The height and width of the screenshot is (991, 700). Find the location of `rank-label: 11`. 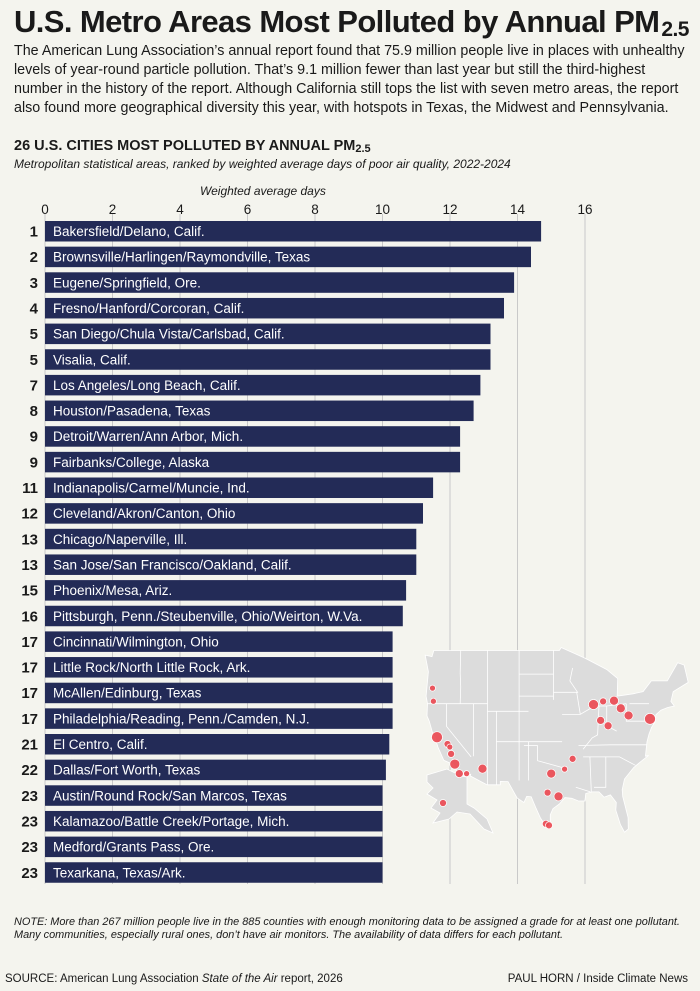

rank-label: 11 is located at coordinates (30, 488).